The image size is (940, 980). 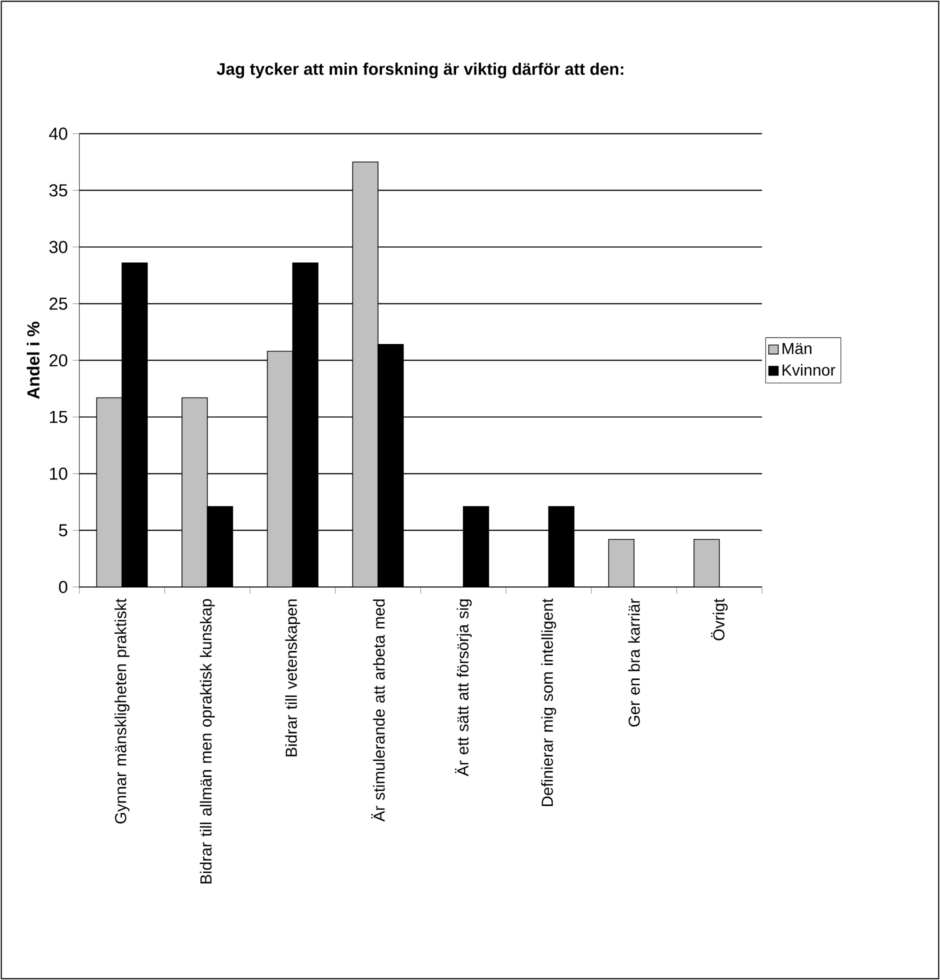 What do you see at coordinates (59, 304) in the screenshot?
I see `y-tick-label: 25` at bounding box center [59, 304].